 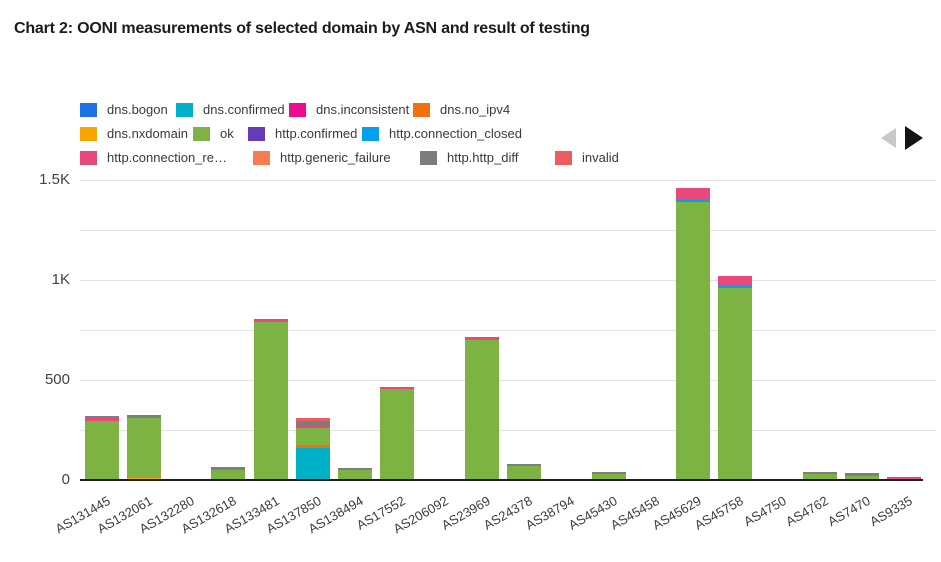 I want to click on legend-item: ok, so click(x=213, y=133).